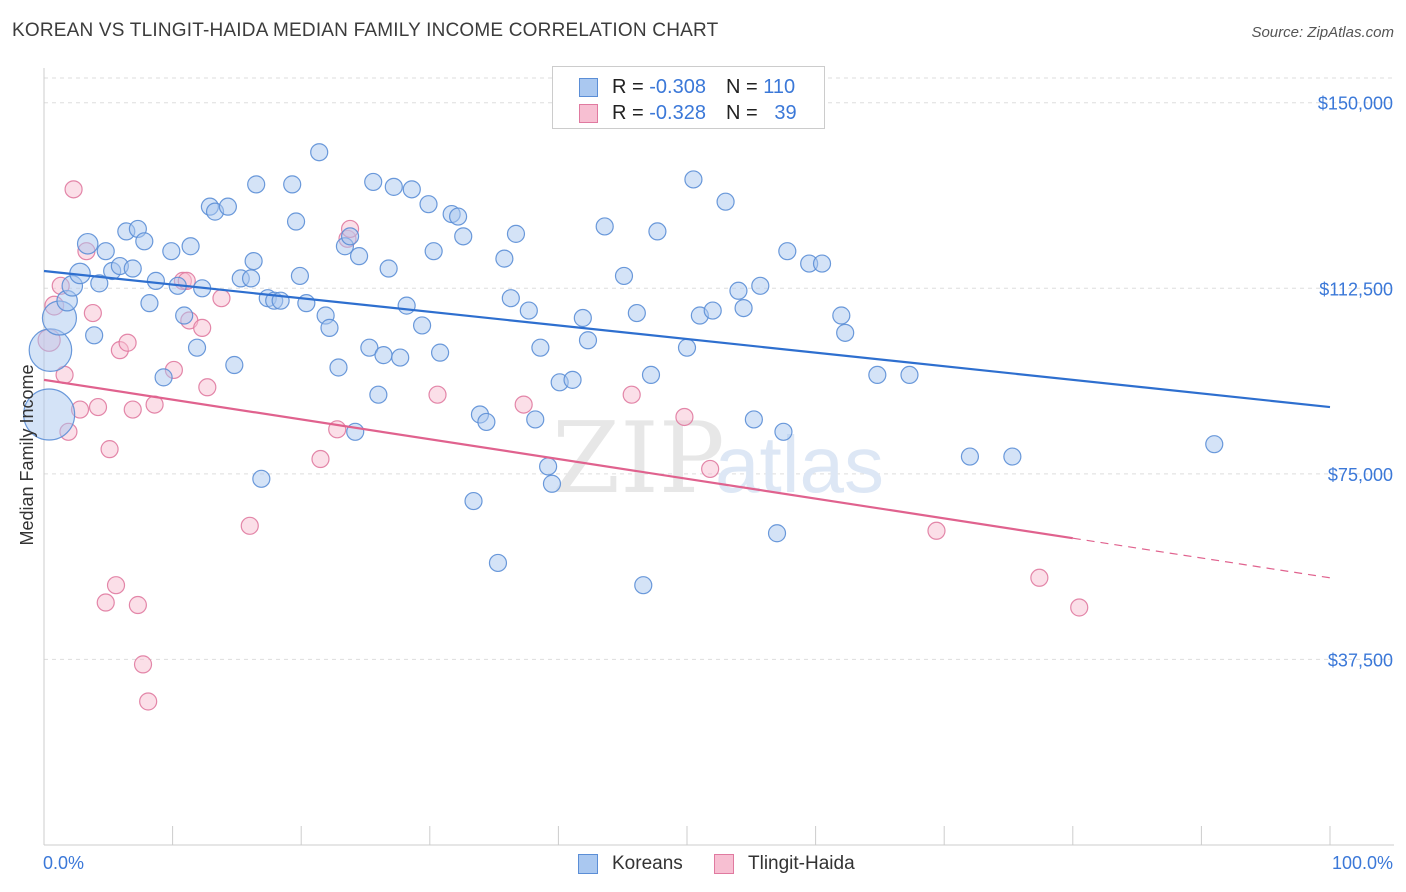 The height and width of the screenshot is (892, 1406). What do you see at coordinates (724, 864) in the screenshot?
I see `tlingit-haida-legend-swatch` at bounding box center [724, 864].